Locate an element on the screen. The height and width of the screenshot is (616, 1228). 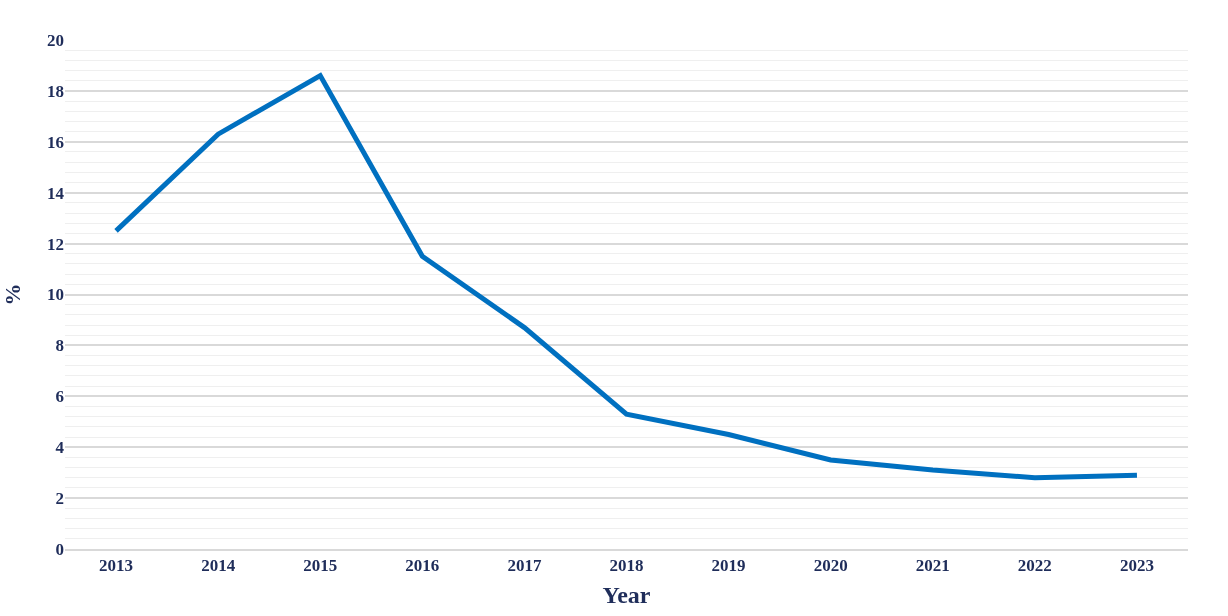
y-tick-label: 4 is located at coordinates (60, 448).